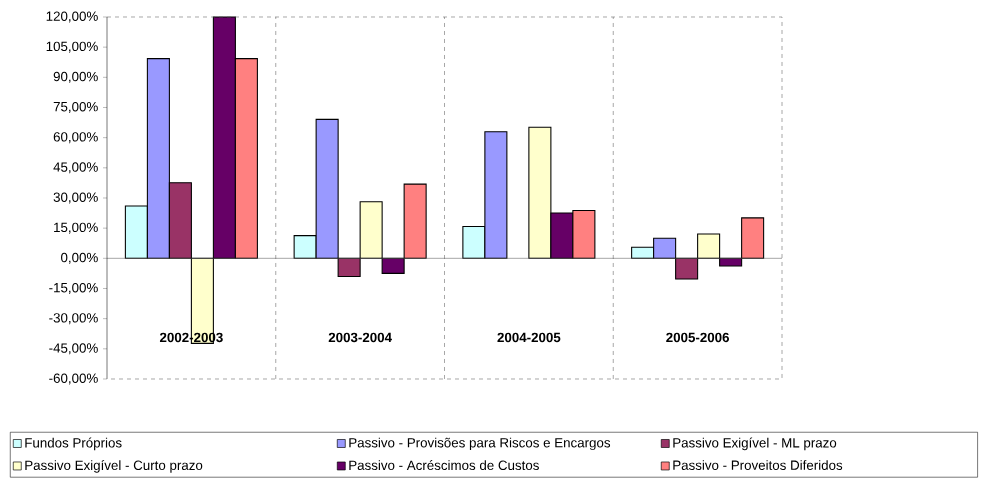  What do you see at coordinates (758, 465) in the screenshot?
I see `legend-label: Passivo - Proveitos Diferidos` at bounding box center [758, 465].